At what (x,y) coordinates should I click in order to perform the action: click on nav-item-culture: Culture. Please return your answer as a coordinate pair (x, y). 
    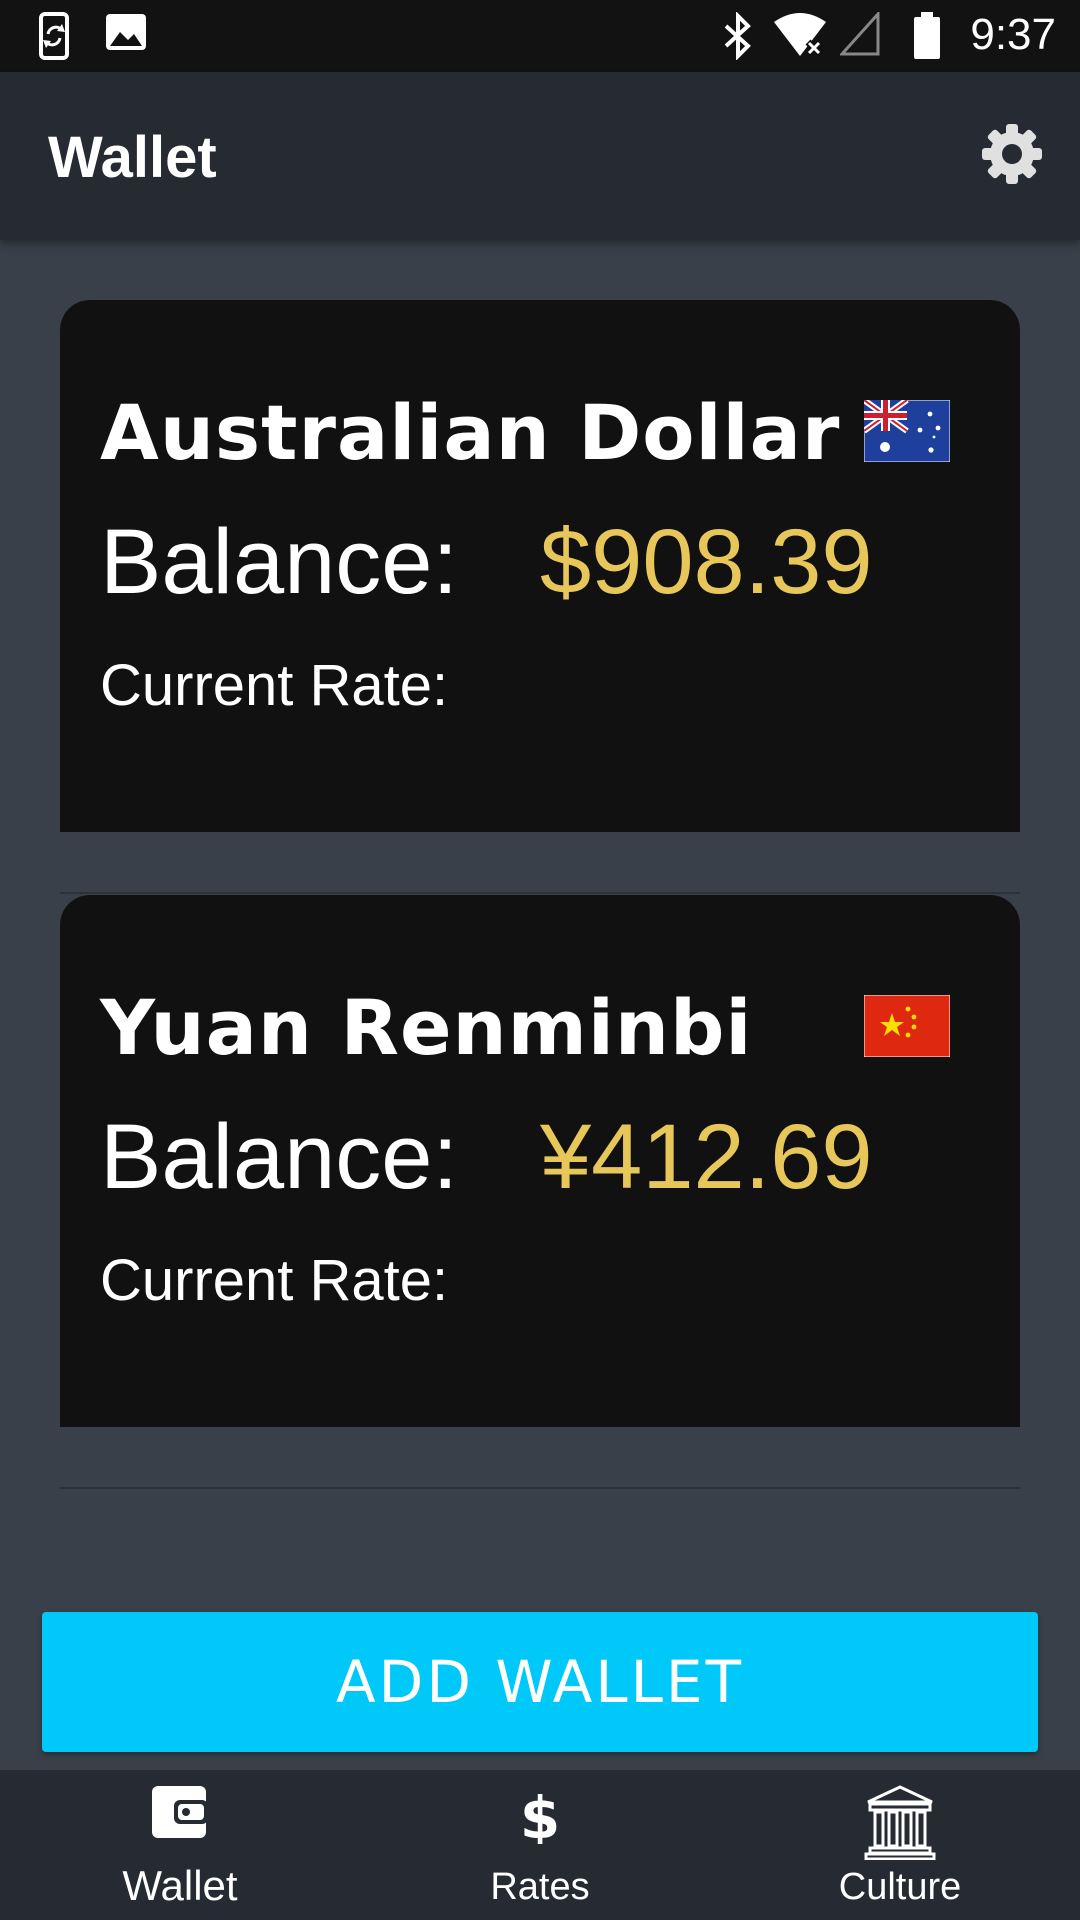
    Looking at the image, I should click on (900, 1845).